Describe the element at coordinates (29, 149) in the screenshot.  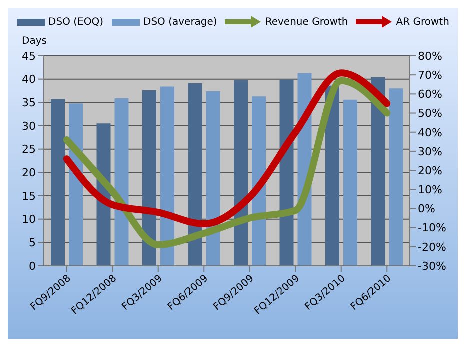
I see `y-tick-label: 25` at that location.